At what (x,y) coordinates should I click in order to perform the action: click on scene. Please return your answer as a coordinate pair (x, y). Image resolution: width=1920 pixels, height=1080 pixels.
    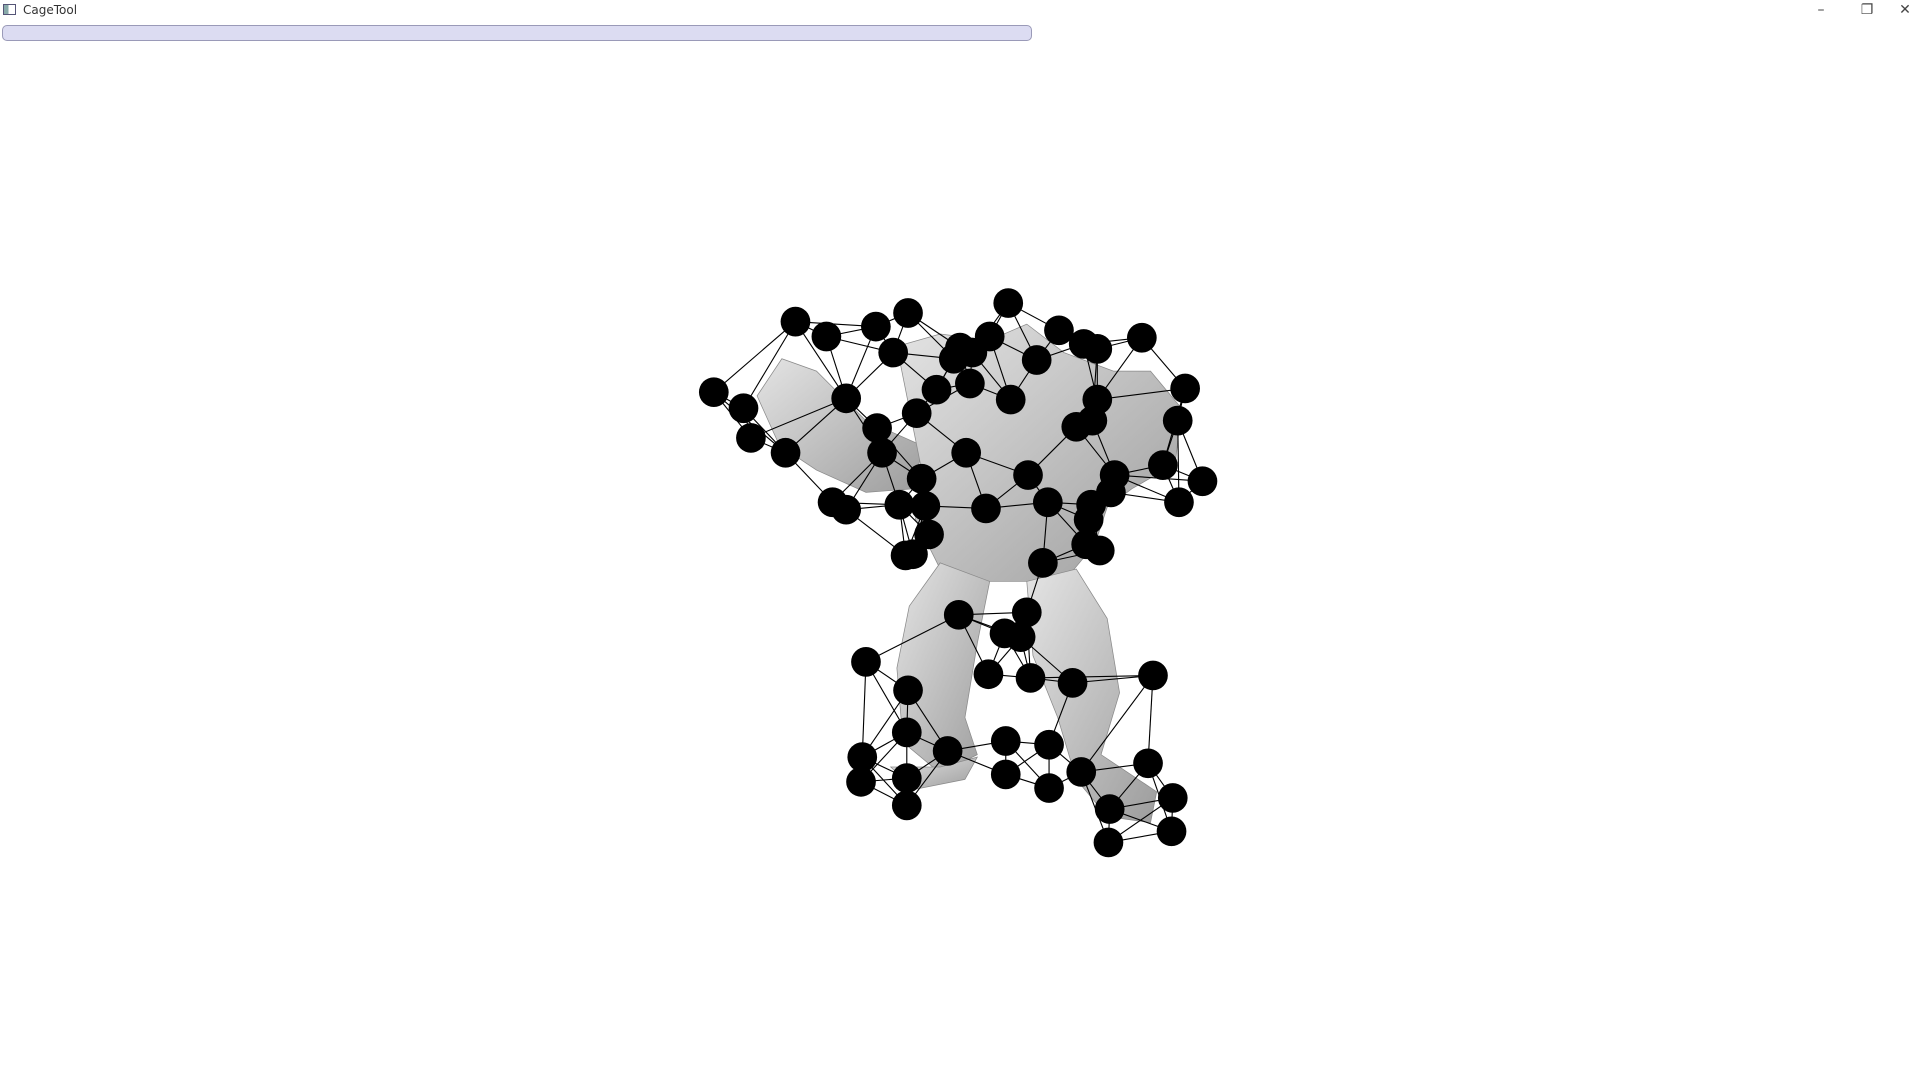
    Looking at the image, I should click on (958, 573).